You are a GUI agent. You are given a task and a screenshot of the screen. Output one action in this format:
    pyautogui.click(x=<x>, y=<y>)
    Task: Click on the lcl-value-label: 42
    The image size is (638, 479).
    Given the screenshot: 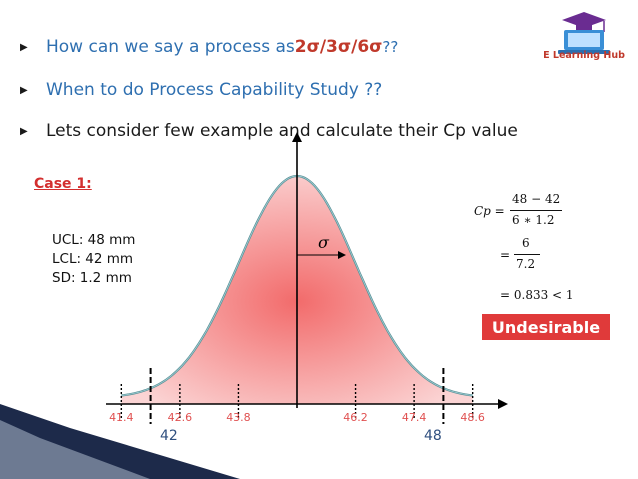 What is the action you would take?
    pyautogui.click(x=169, y=436)
    